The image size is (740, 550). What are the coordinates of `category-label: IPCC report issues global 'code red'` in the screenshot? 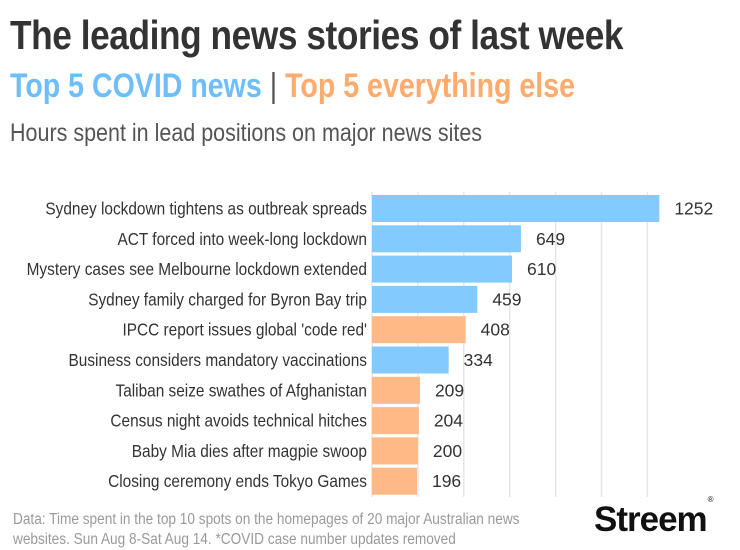 It's located at (245, 330).